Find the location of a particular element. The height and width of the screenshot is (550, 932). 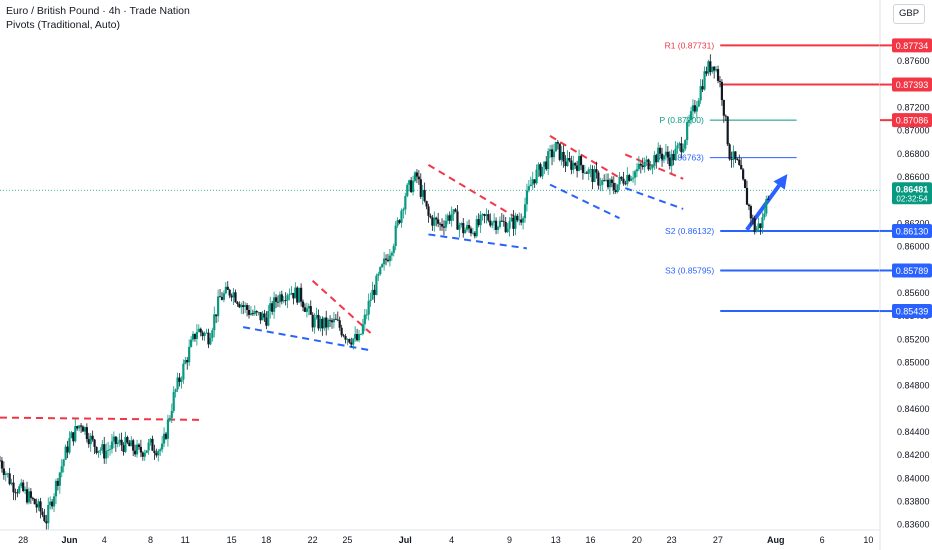

price-tag-text: 0.85789 is located at coordinates (912, 271).